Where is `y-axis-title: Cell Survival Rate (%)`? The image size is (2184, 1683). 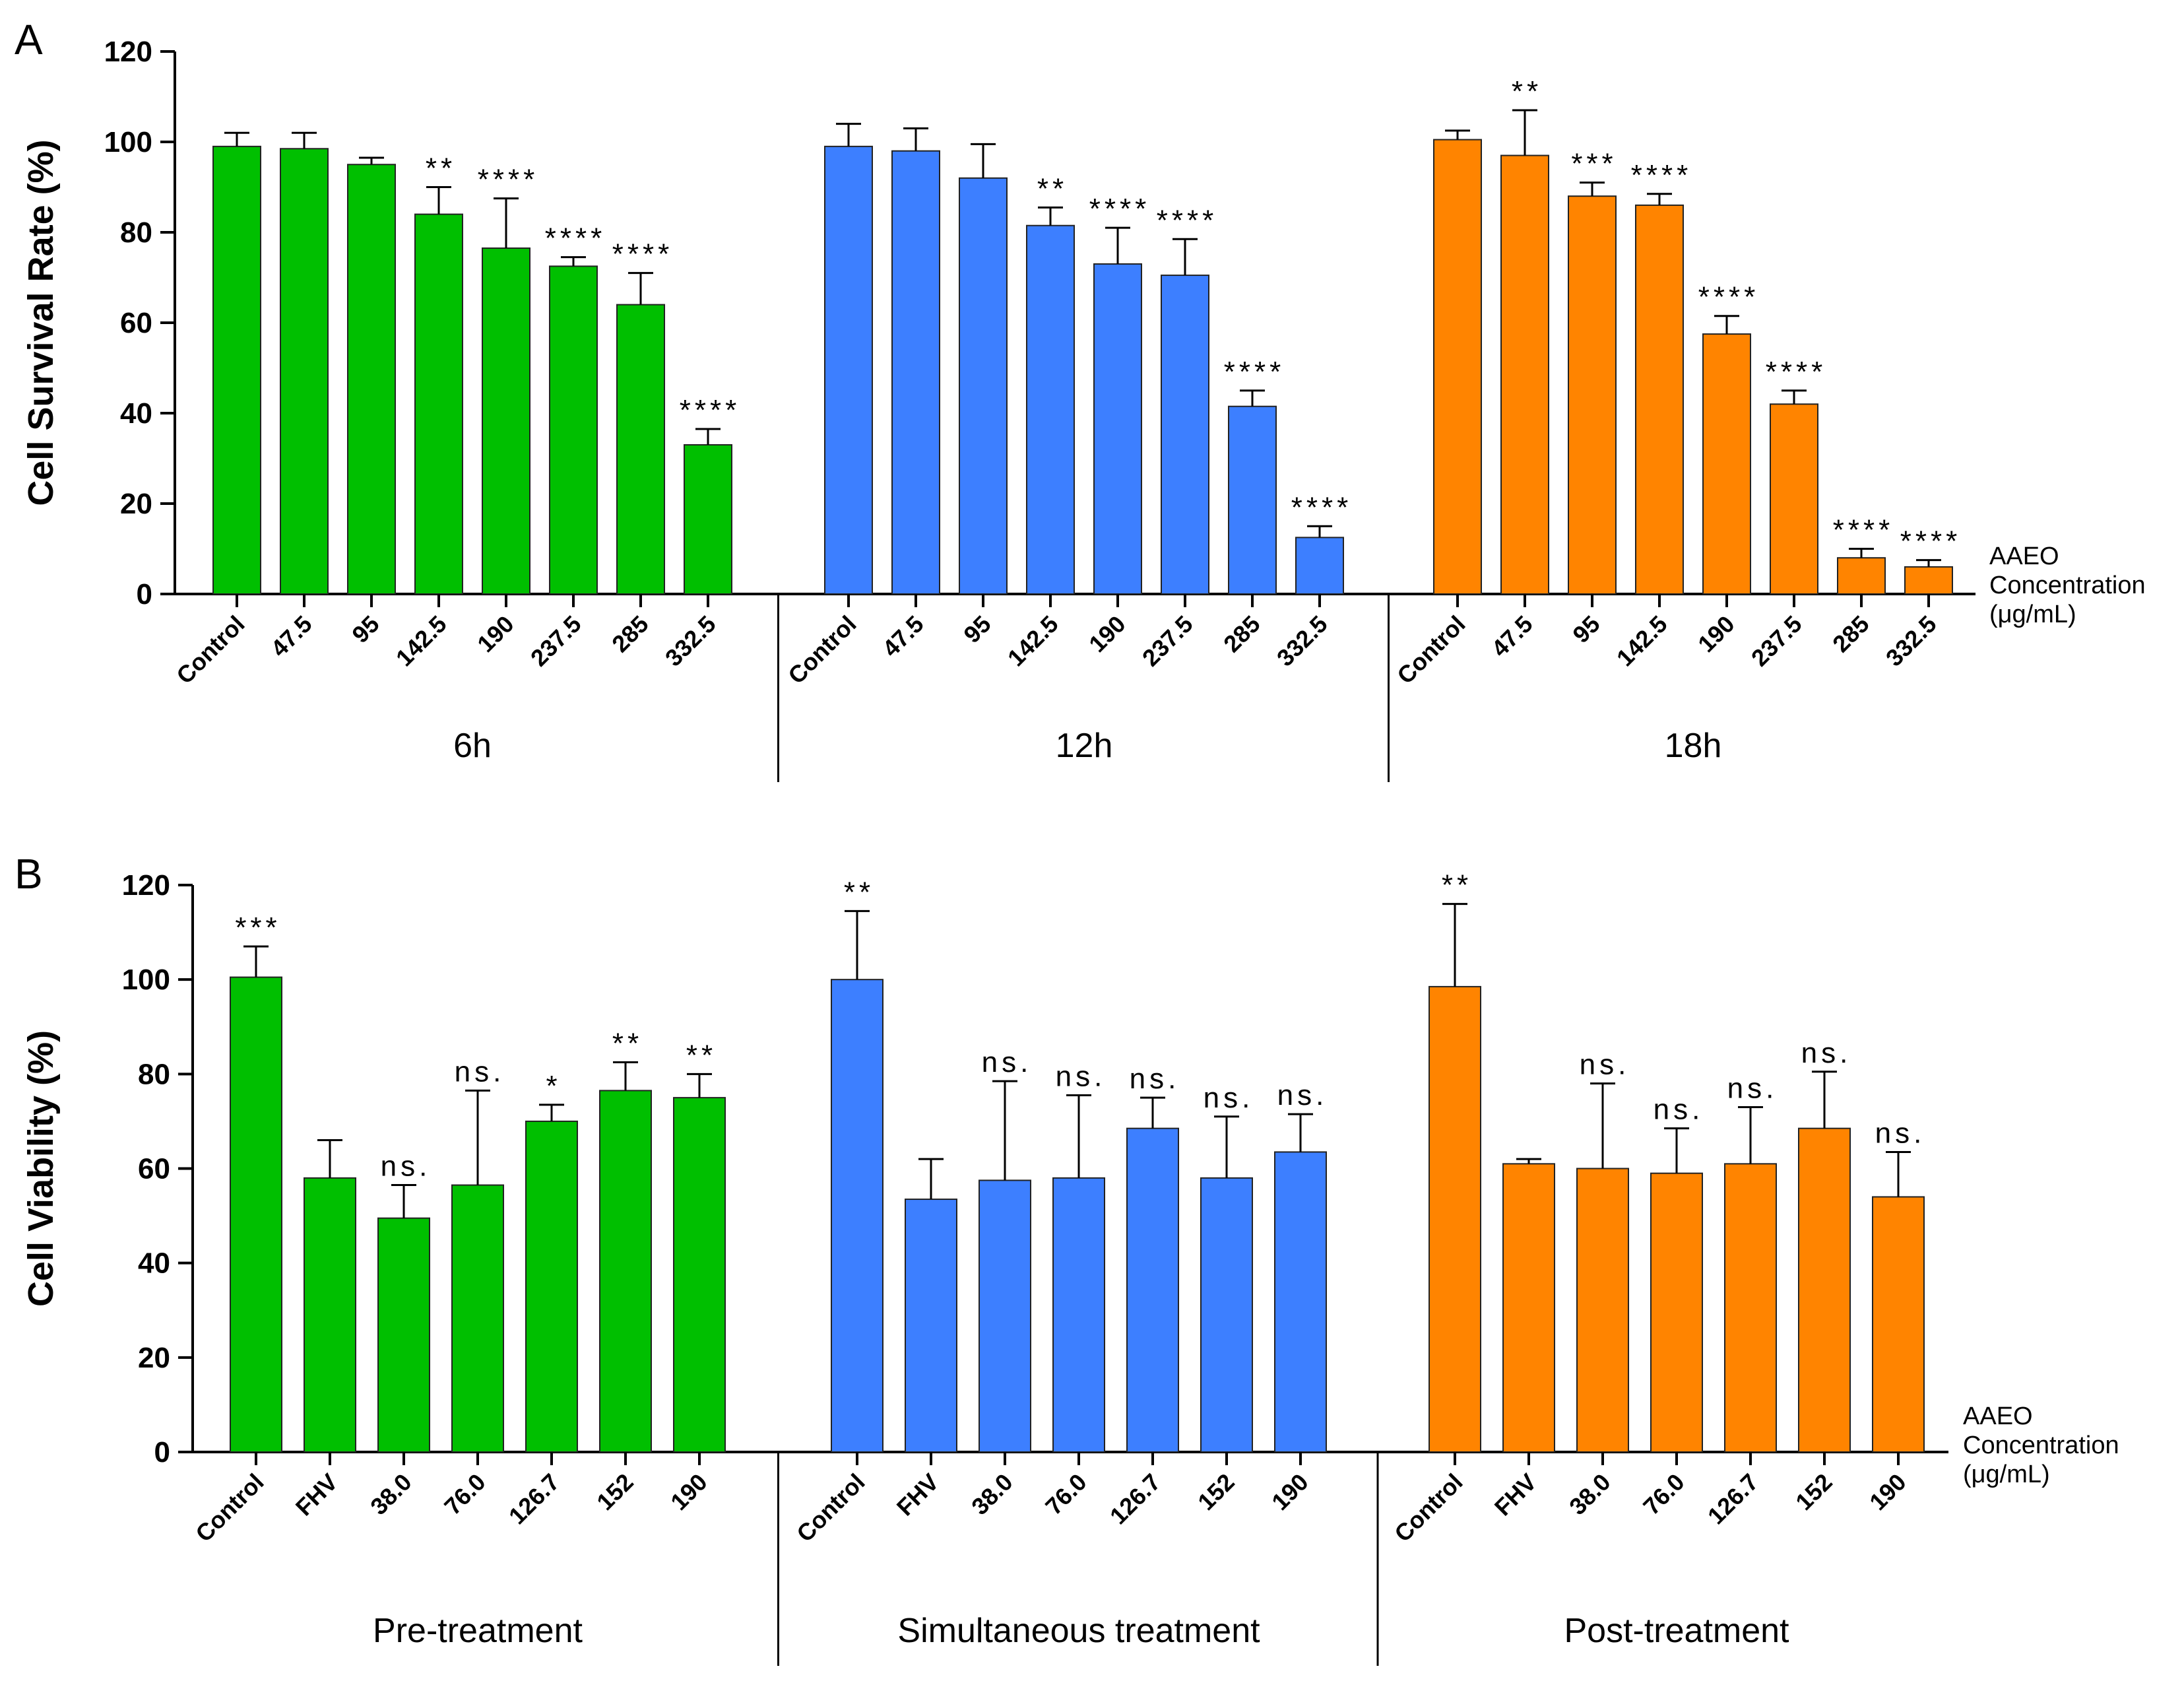 y-axis-title: Cell Survival Rate (%) is located at coordinates (41, 322).